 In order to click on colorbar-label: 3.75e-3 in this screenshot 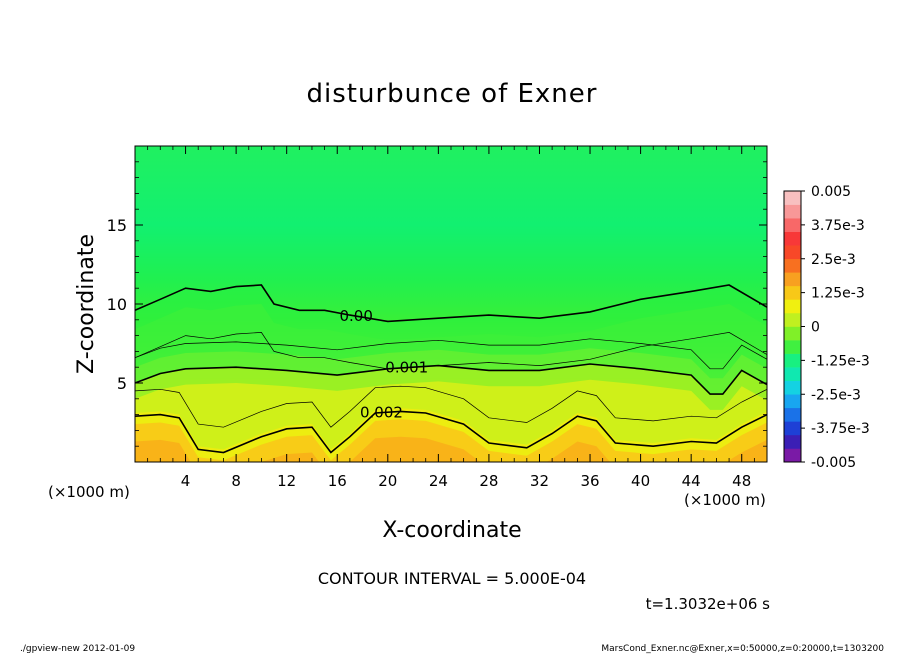, I will do `click(838, 226)`.